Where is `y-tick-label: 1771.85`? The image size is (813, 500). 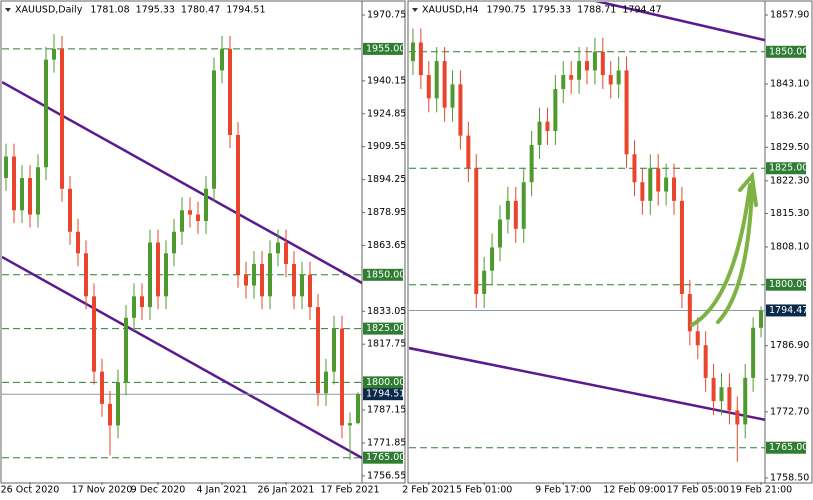
y-tick-label: 1771.85 is located at coordinates (386, 442).